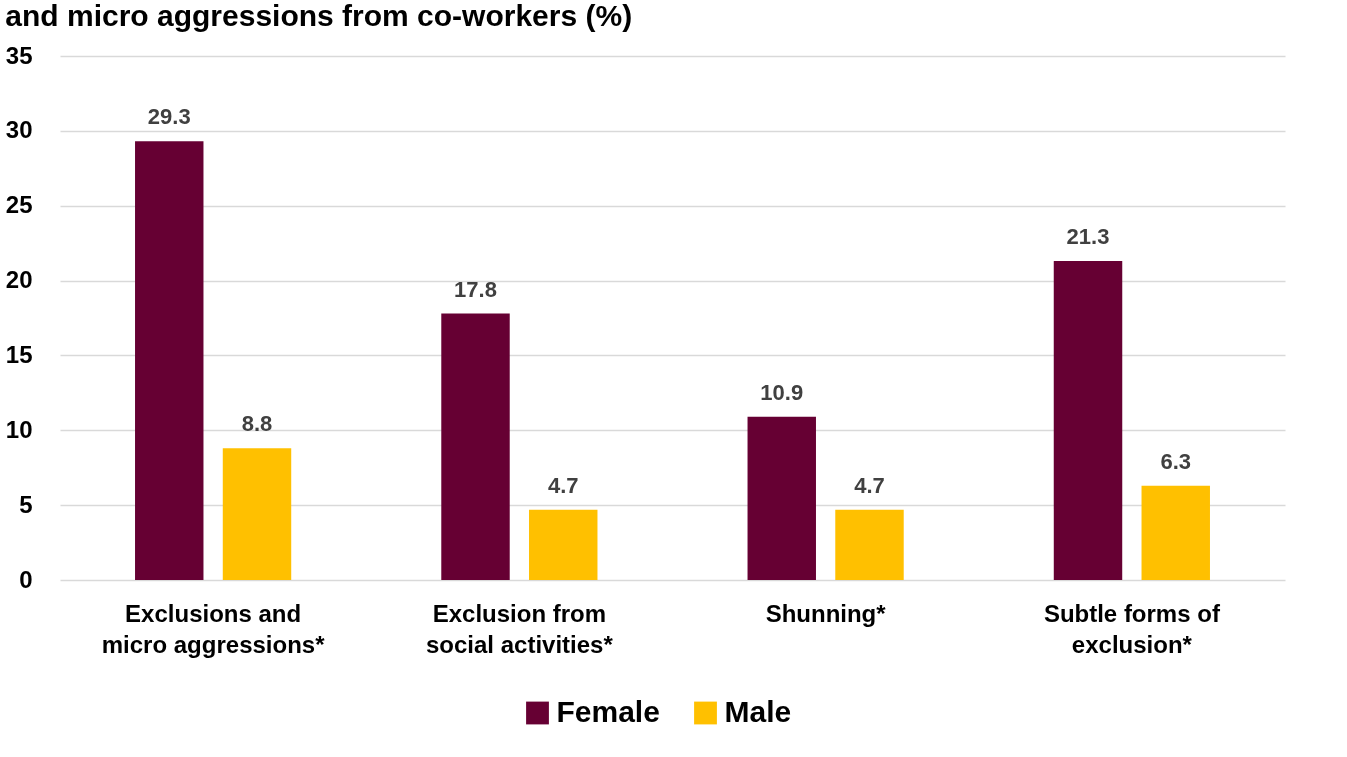 Image resolution: width=1347 pixels, height=757 pixels. What do you see at coordinates (19, 354) in the screenshot?
I see `y-tick-label: 15` at bounding box center [19, 354].